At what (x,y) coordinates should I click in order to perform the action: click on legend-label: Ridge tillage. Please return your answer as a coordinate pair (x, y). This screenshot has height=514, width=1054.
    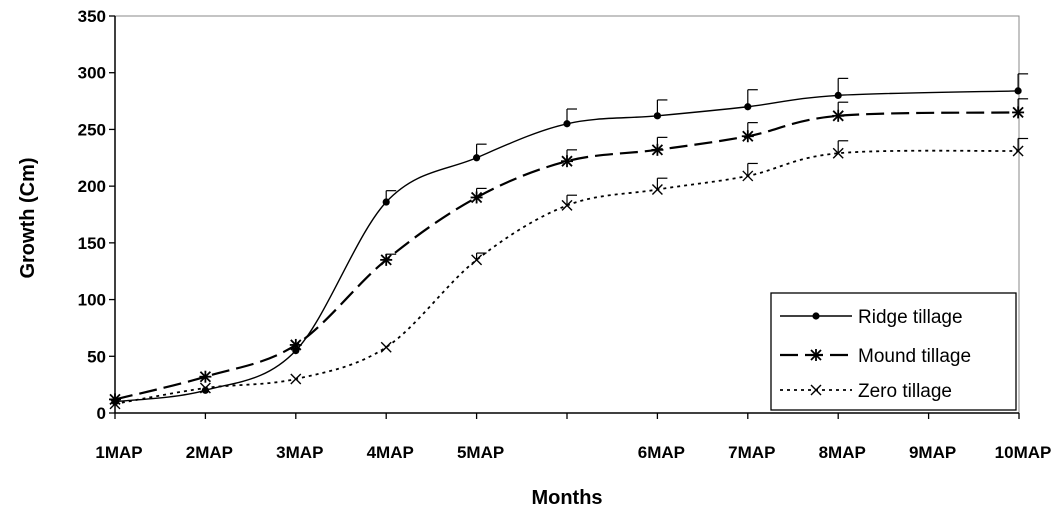
    Looking at the image, I should click on (910, 317).